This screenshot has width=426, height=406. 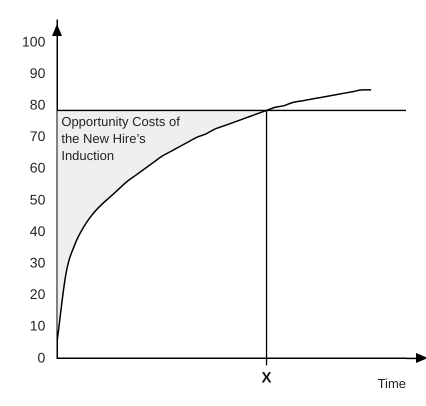 I want to click on y-tick-label: 70, so click(x=38, y=136).